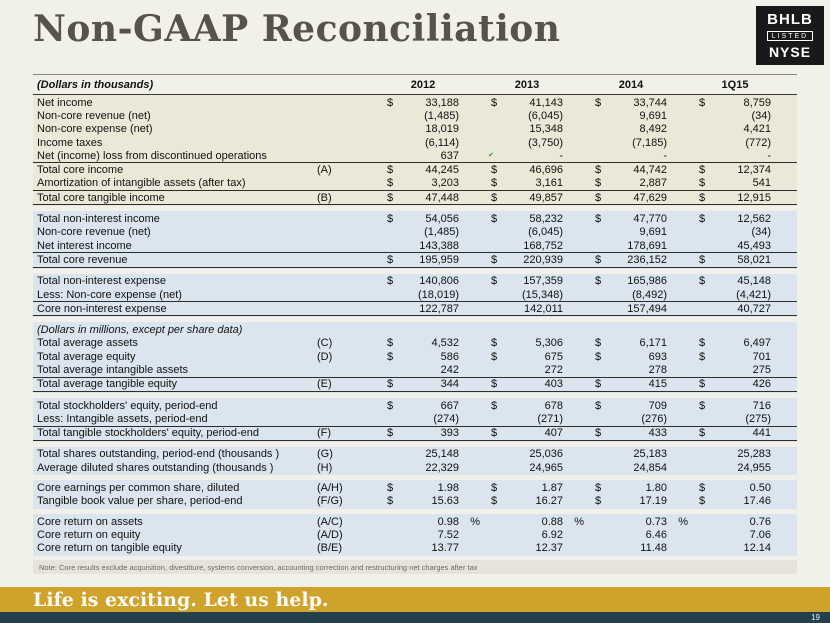 The image size is (830, 623). What do you see at coordinates (537, 522) in the screenshot?
I see `value-cell: 0.88%` at bounding box center [537, 522].